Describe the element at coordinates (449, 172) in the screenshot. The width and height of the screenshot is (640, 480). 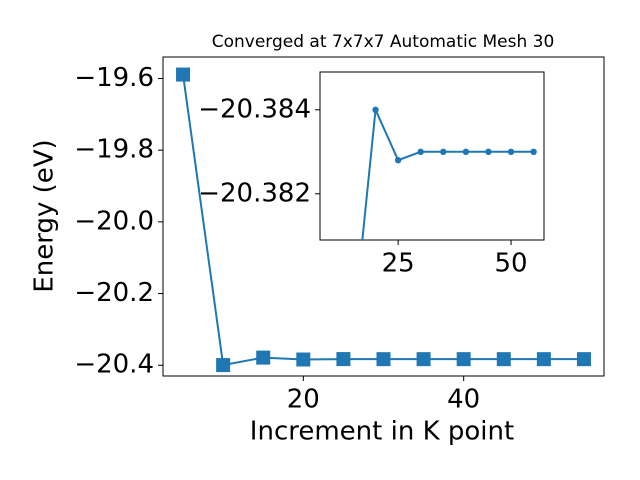
I see `series-group` at that location.